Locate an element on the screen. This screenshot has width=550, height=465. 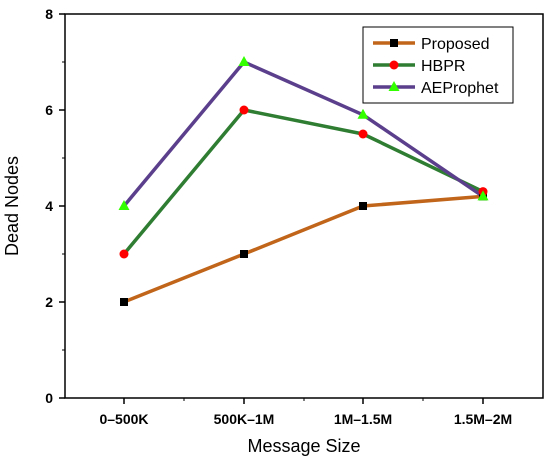
y-tick-label: 2 is located at coordinates (49, 302).